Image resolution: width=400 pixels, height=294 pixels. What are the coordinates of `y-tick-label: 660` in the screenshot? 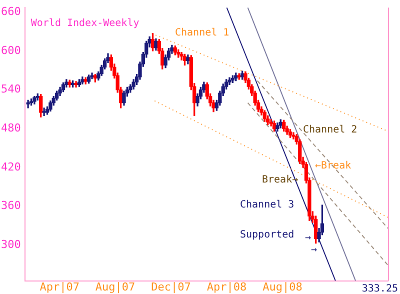 It's located at (10, 11).